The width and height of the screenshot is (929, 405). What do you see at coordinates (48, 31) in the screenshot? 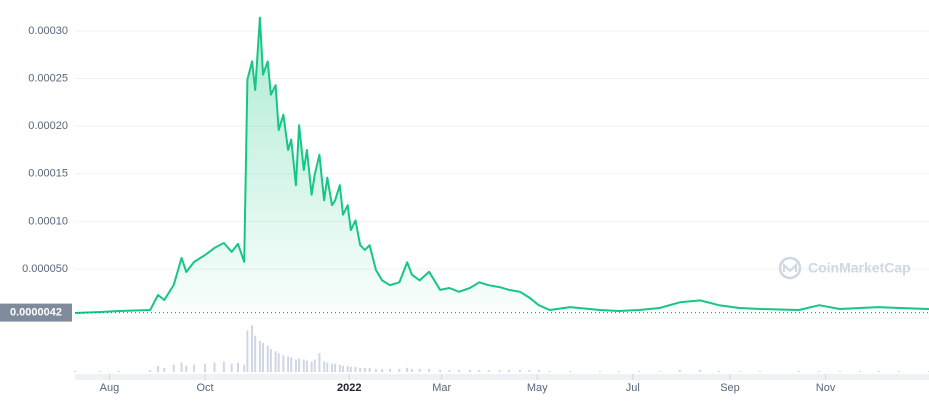
I see `y-tick-label: 0.00030` at bounding box center [48, 31].